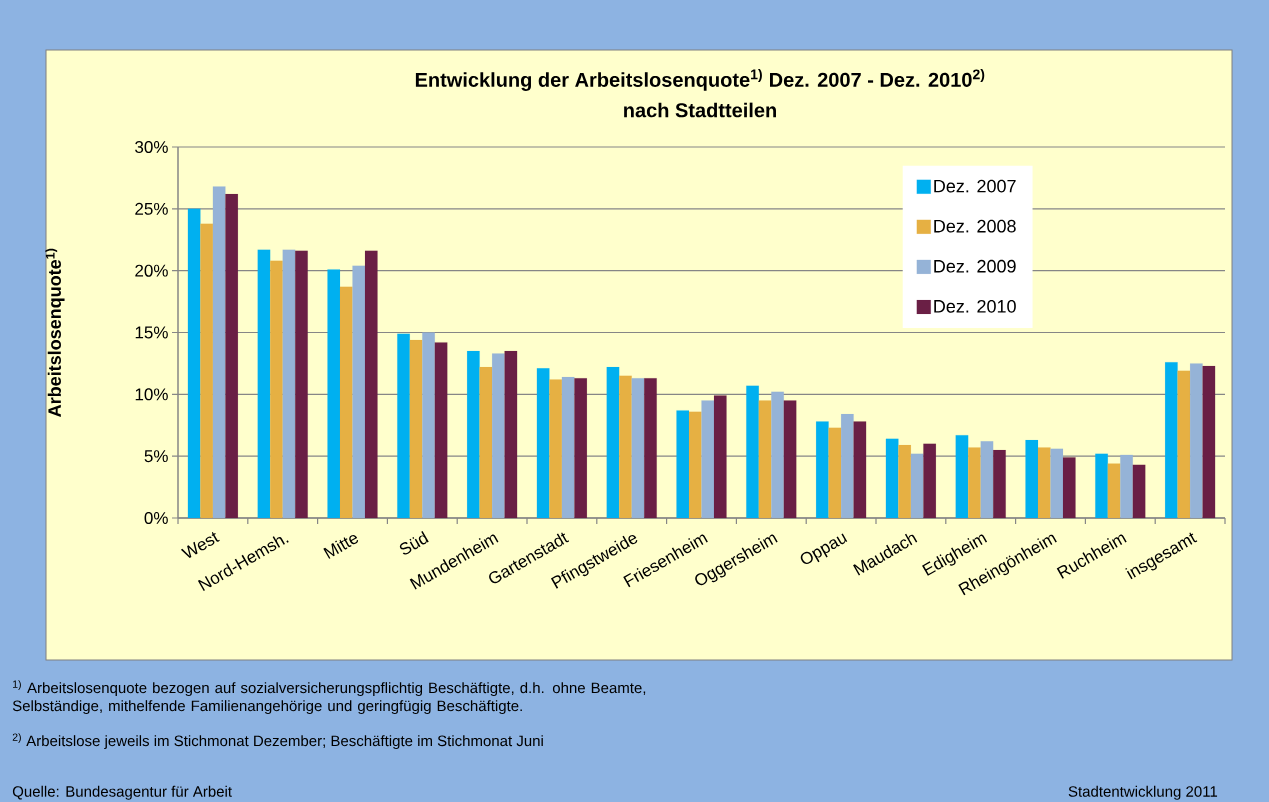 The image size is (1269, 802). I want to click on y-tick-label: 30%, so click(151, 147).